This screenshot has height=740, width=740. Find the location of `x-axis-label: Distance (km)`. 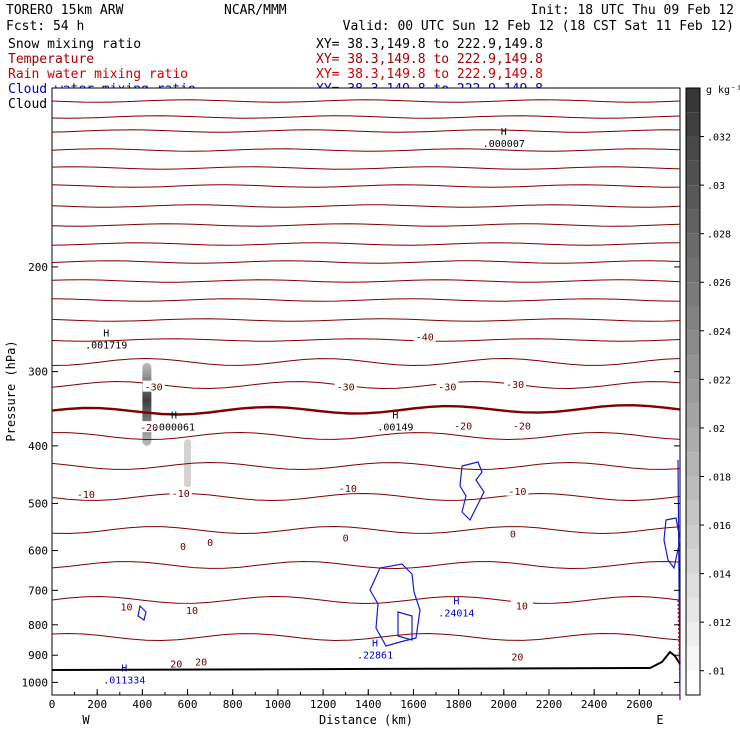

x-axis-label: Distance (km) is located at coordinates (366, 720).